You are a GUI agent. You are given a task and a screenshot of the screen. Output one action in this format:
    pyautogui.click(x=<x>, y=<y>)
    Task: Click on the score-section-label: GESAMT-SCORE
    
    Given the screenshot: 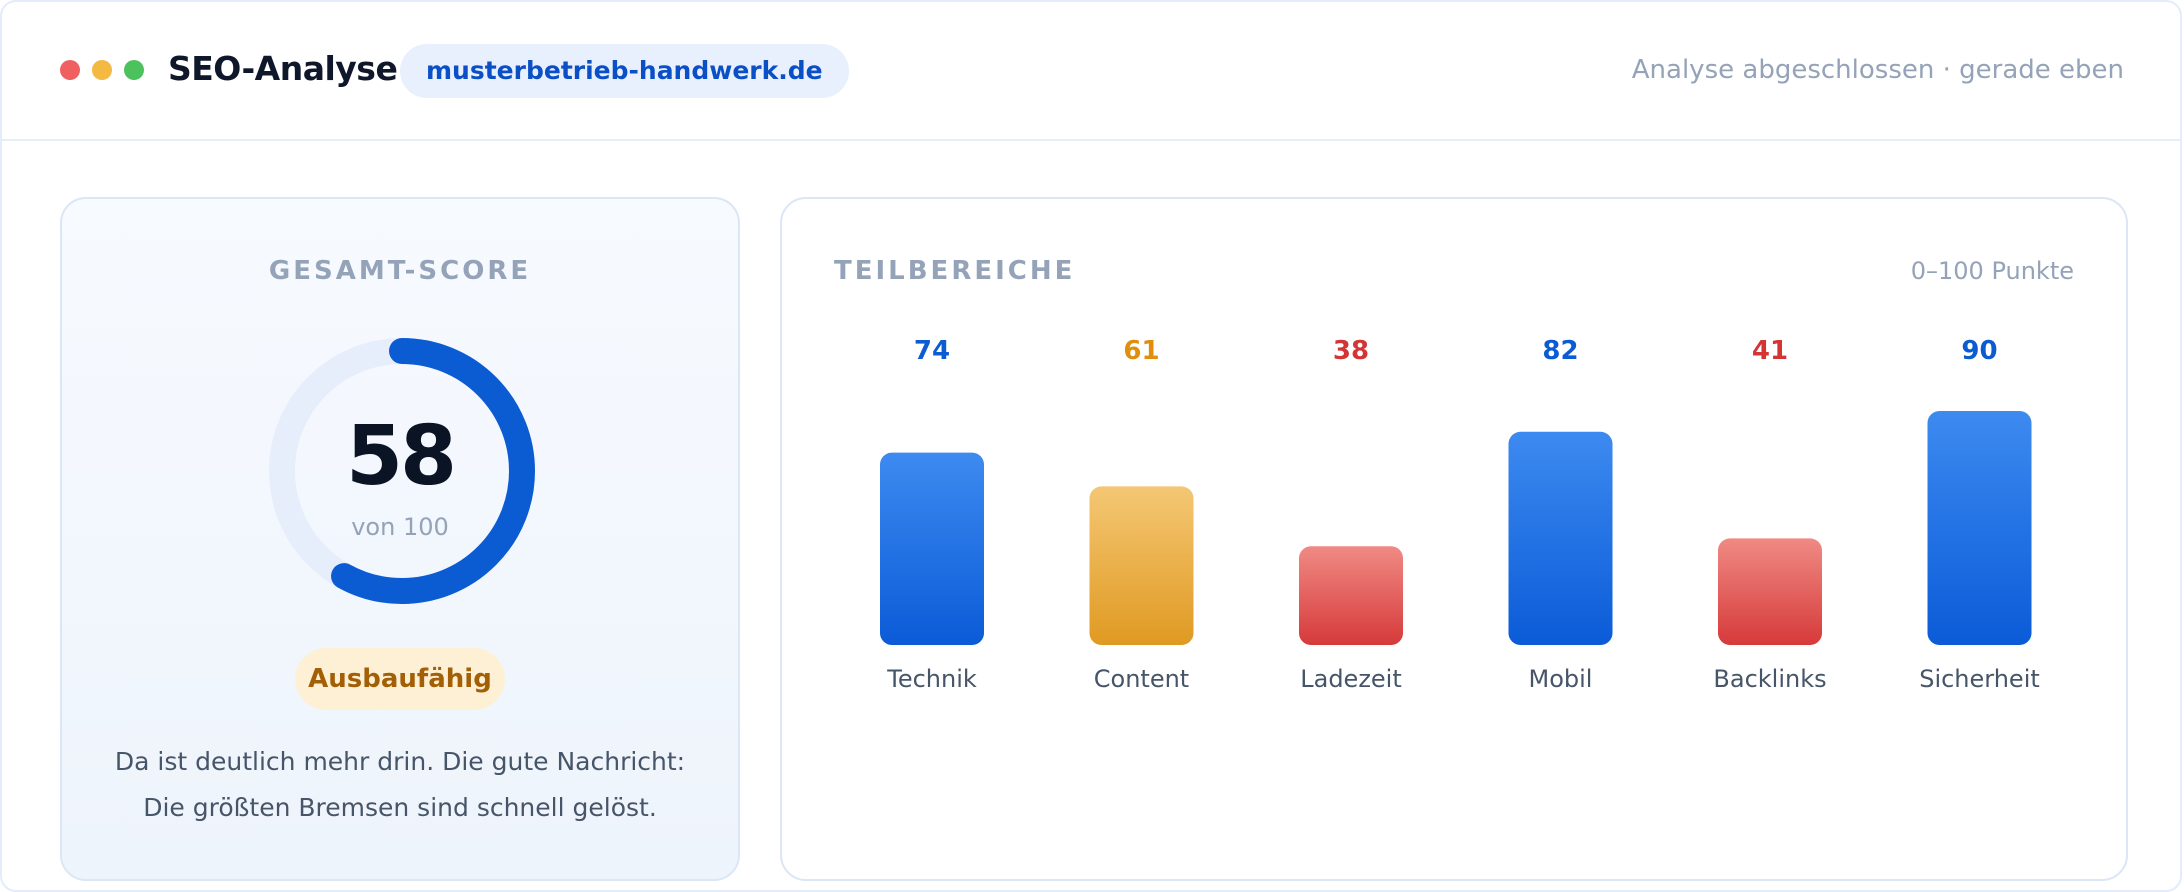 What is the action you would take?
    pyautogui.click(x=400, y=271)
    